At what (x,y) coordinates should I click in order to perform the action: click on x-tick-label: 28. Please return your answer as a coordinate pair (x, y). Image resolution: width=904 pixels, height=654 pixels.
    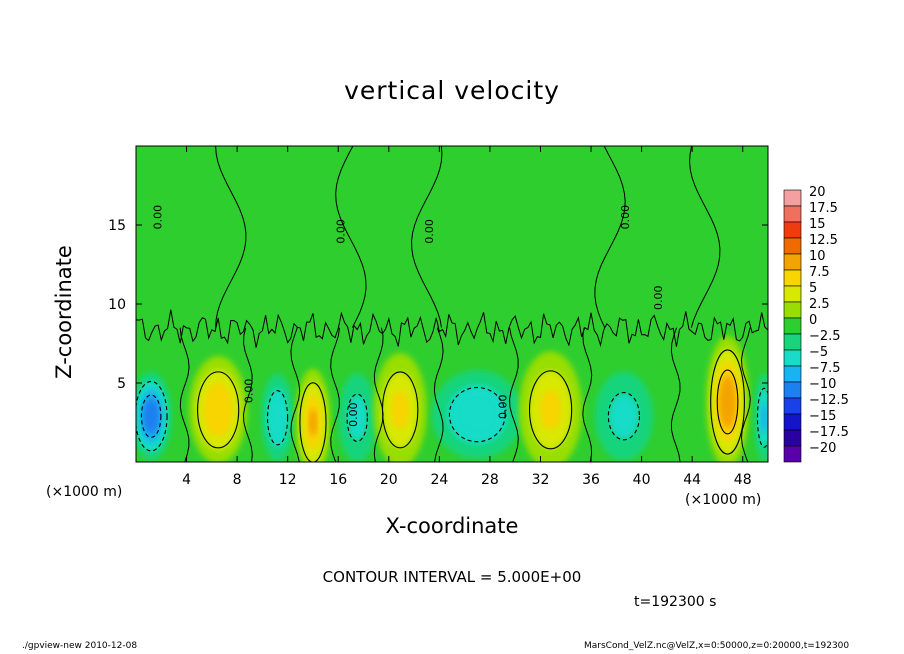
    Looking at the image, I should click on (490, 480).